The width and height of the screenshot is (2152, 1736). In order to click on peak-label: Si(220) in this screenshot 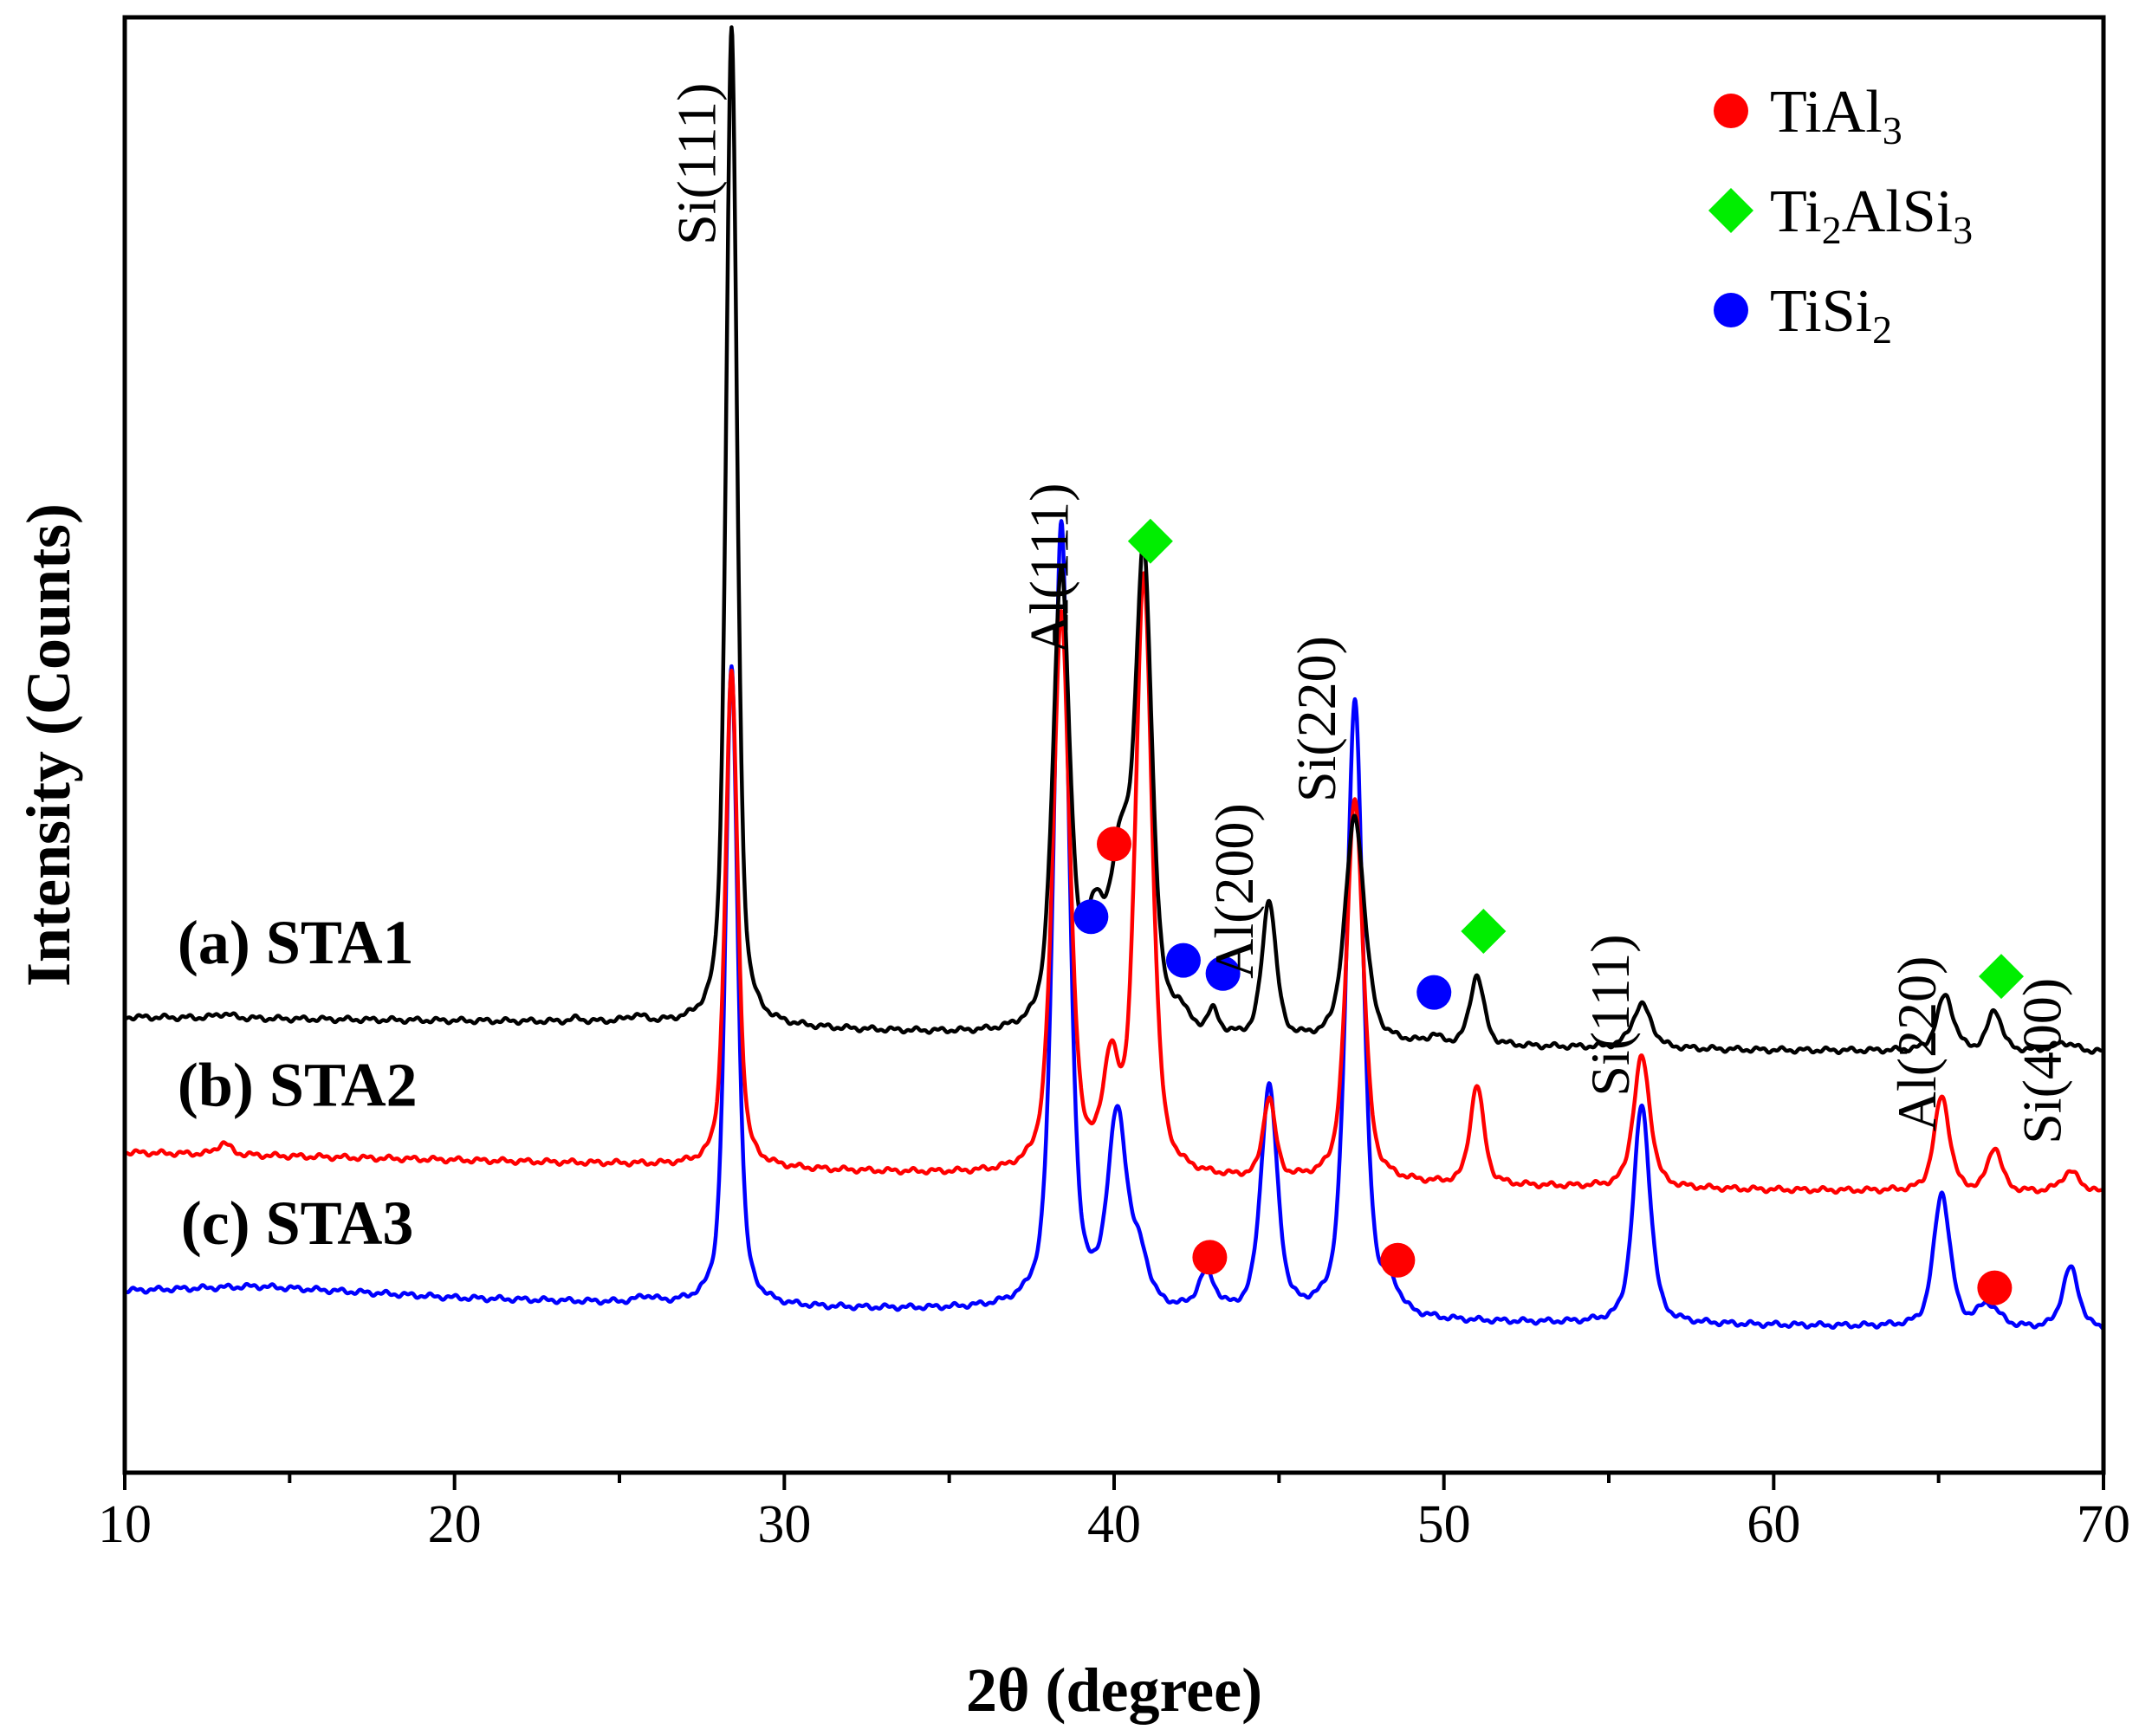, I will do `click(1317, 719)`.